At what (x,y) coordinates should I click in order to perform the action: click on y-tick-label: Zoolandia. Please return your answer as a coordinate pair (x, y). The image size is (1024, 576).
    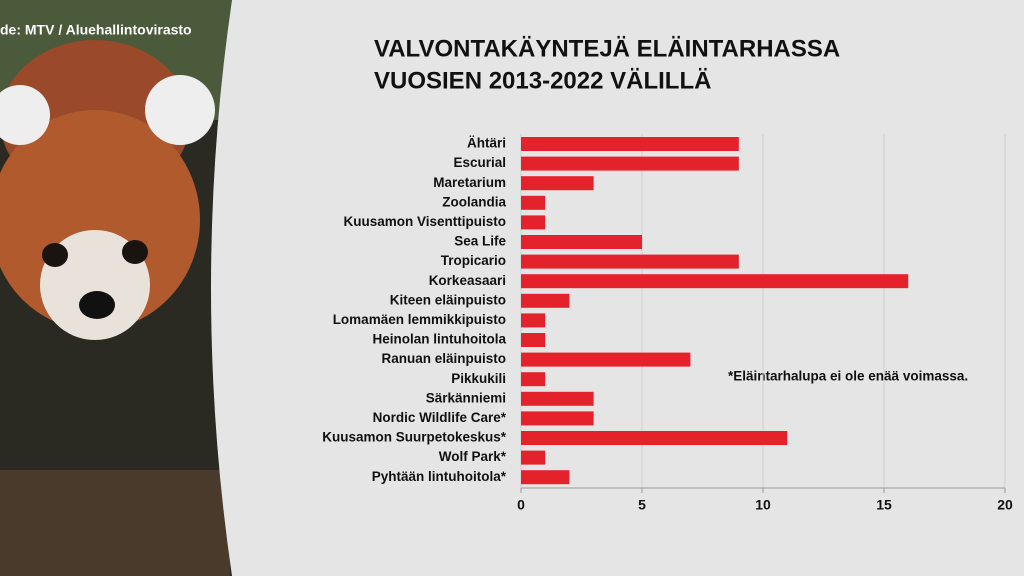
    Looking at the image, I should click on (474, 201).